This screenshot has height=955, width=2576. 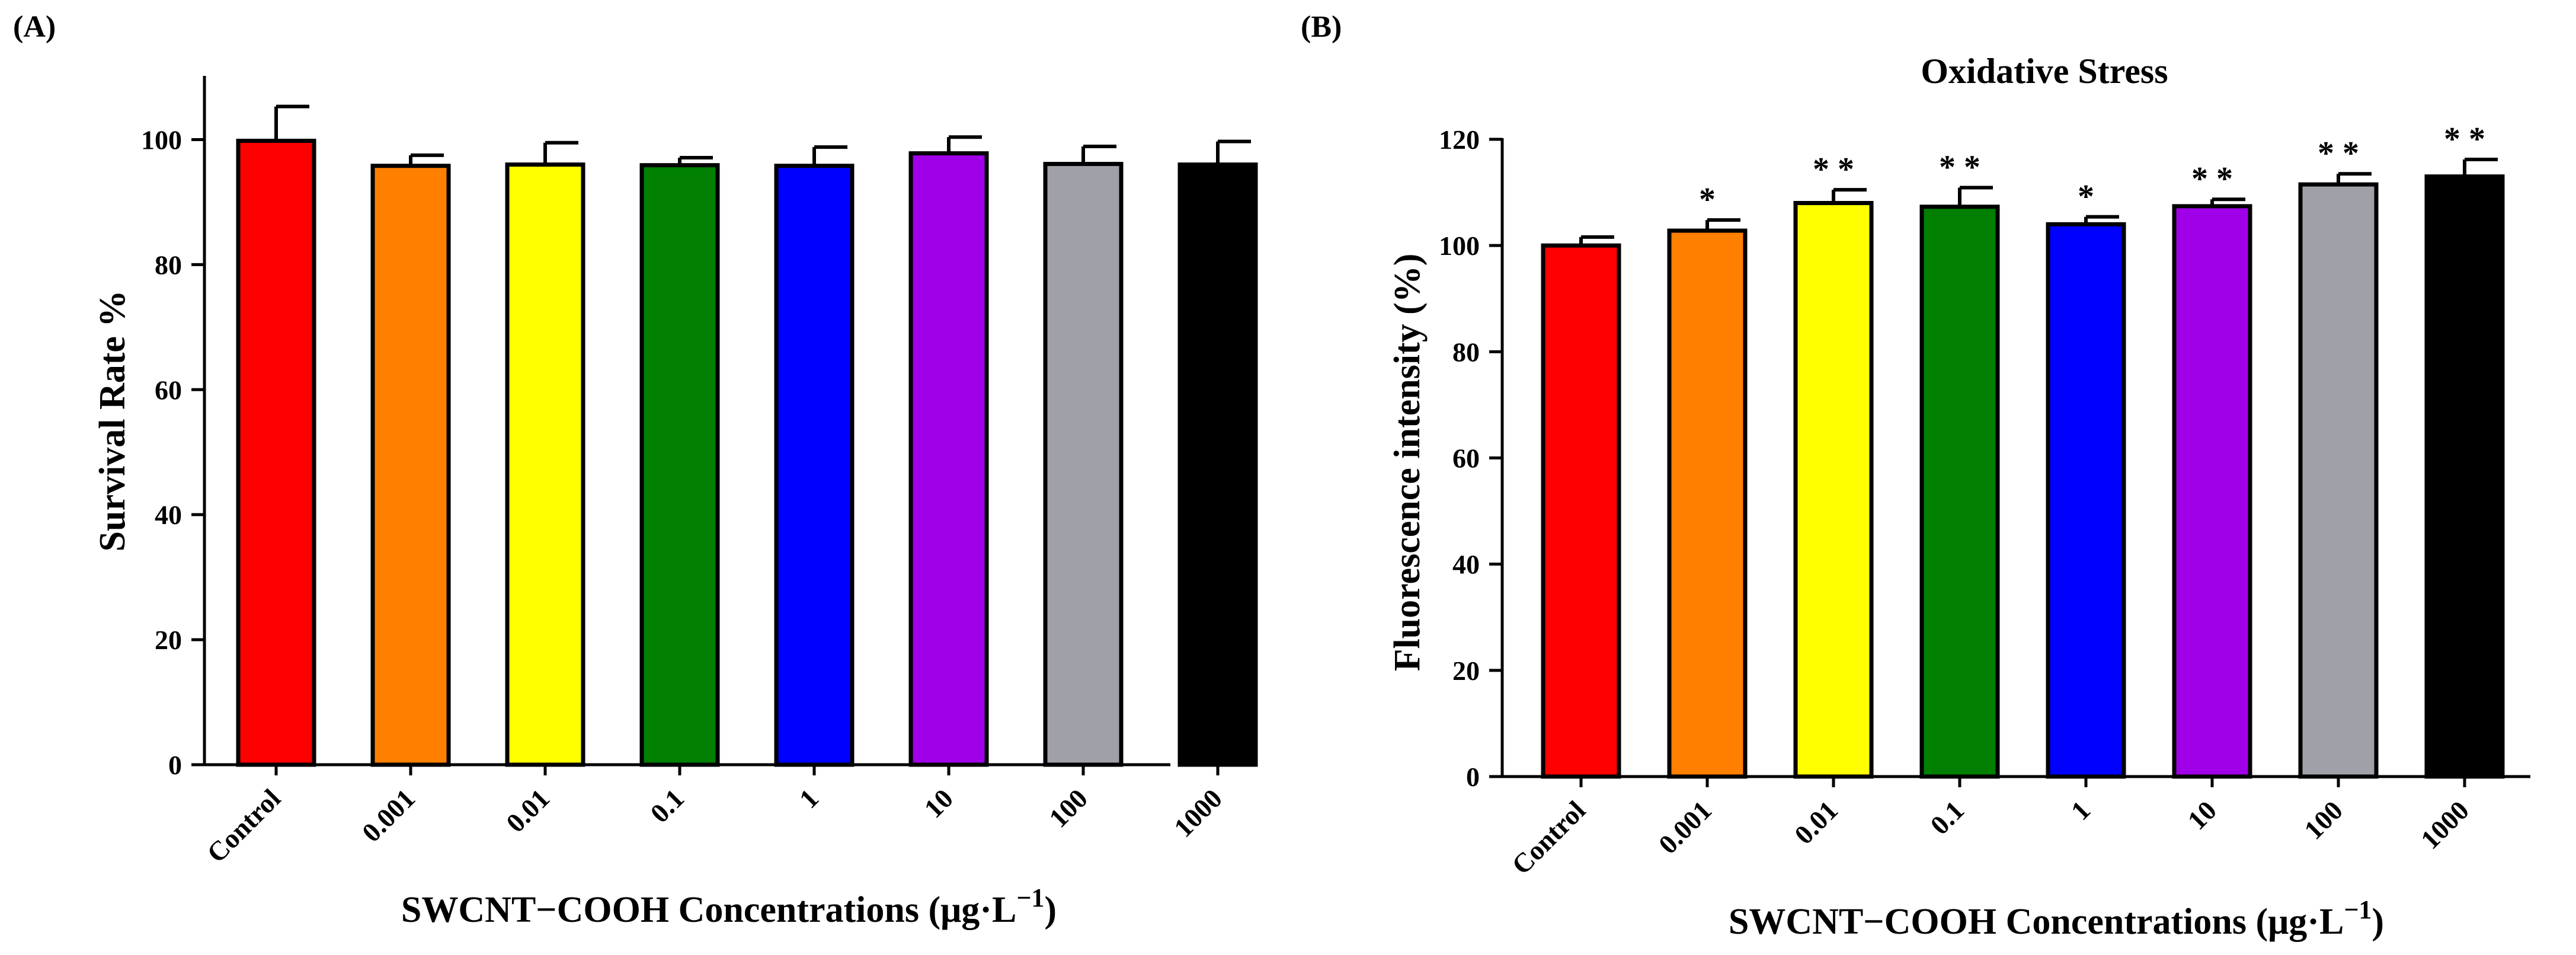 What do you see at coordinates (2044, 71) in the screenshot?
I see `chart-title: Oxidative Stress` at bounding box center [2044, 71].